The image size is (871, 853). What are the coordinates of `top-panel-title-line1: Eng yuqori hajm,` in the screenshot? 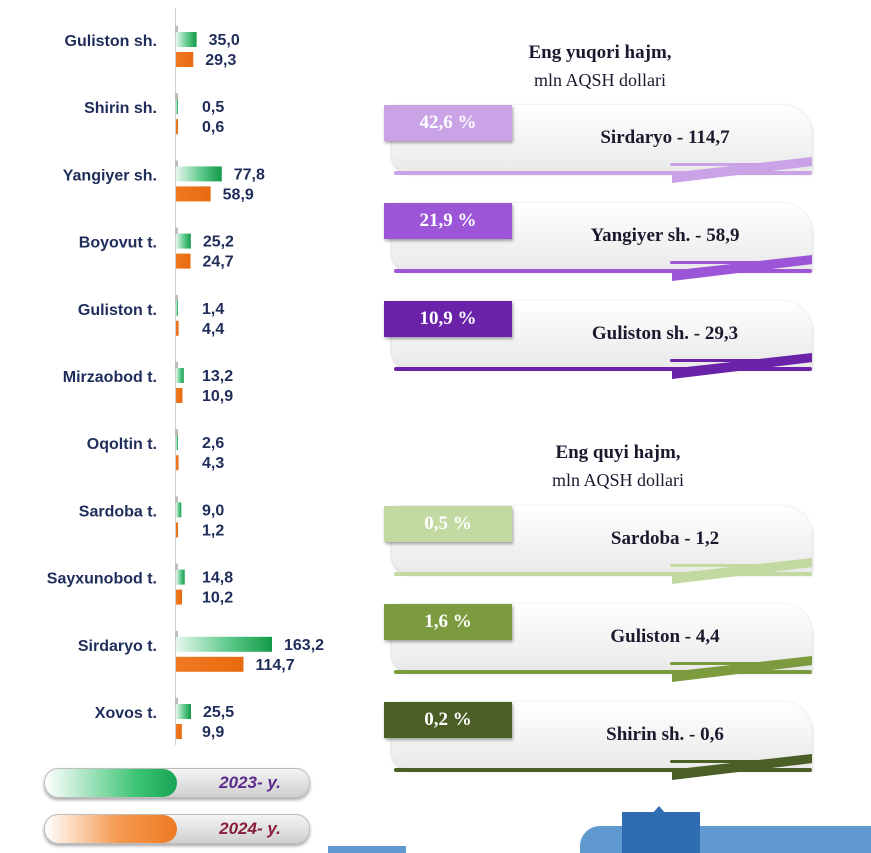 It's located at (600, 52).